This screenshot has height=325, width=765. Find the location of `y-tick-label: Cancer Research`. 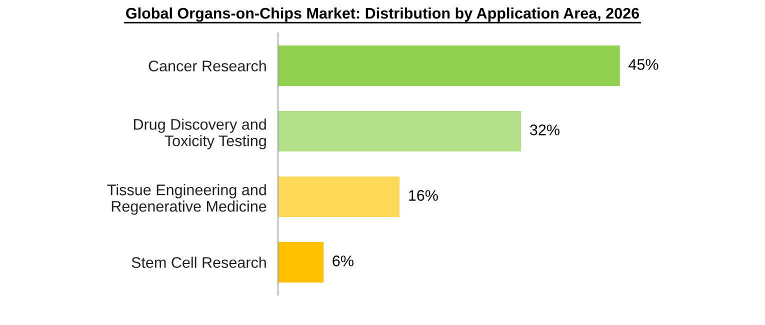

y-tick-label: Cancer Research is located at coordinates (207, 66).